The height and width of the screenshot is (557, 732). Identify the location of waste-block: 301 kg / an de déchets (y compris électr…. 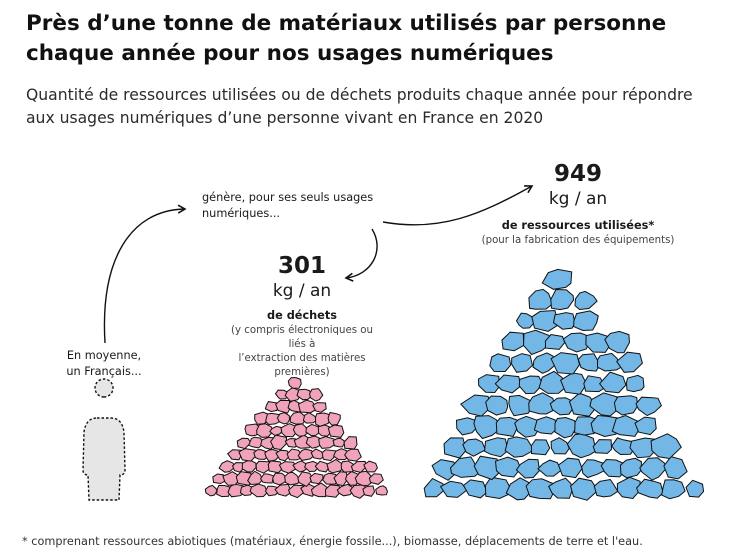
(302, 316).